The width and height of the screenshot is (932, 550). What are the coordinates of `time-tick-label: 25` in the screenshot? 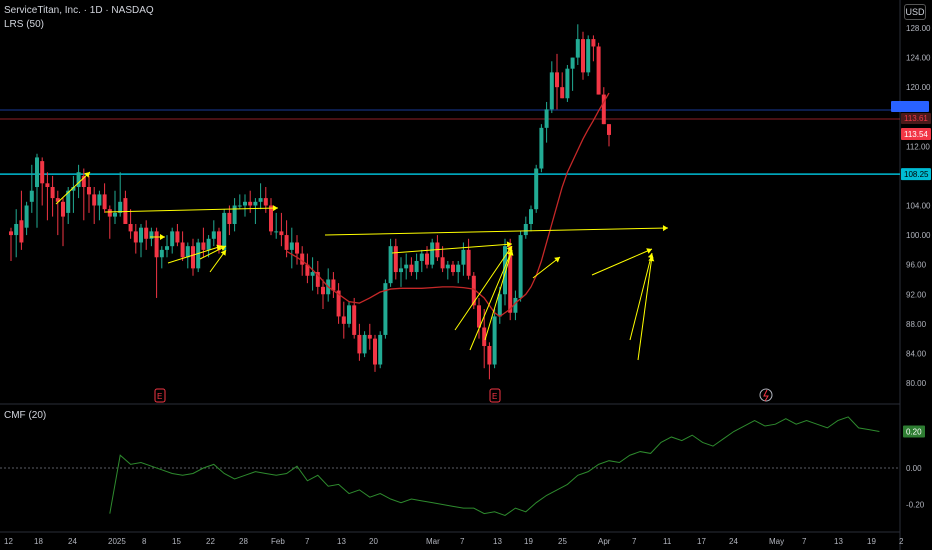 It's located at (562, 541).